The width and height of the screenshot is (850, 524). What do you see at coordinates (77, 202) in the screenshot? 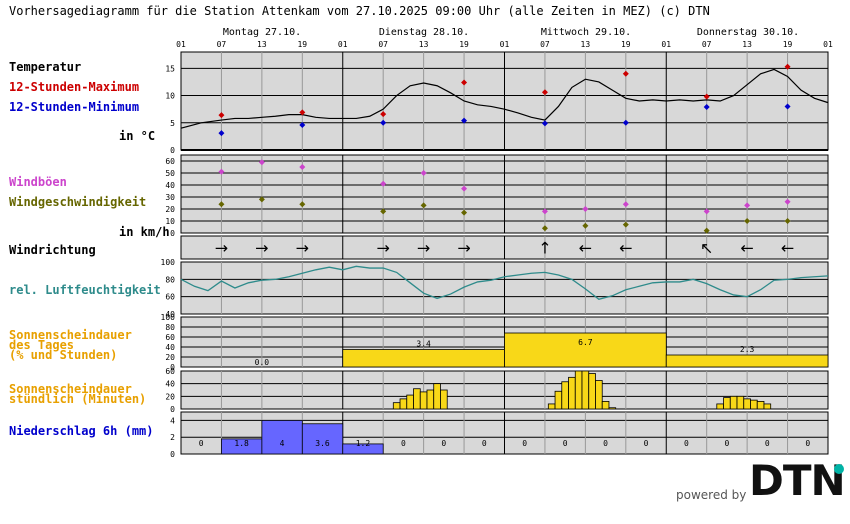
I see `wind-label: Windgeschwindigkeit` at bounding box center [77, 202].